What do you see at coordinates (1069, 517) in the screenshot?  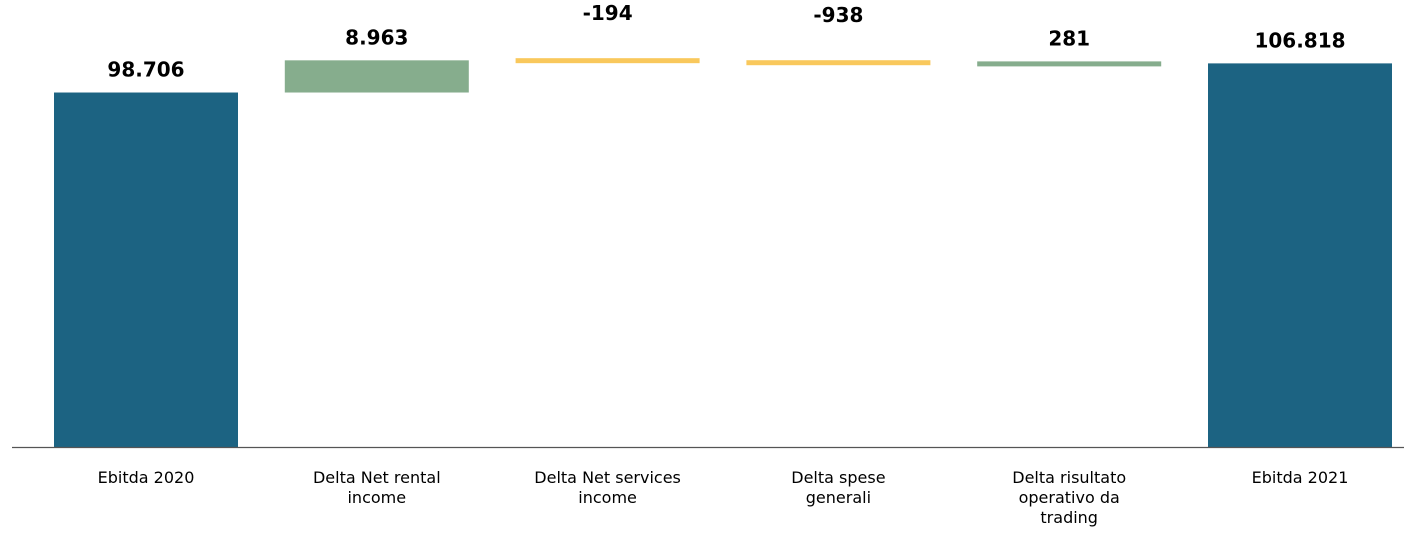 I see `category-label-4-2: trading` at bounding box center [1069, 517].